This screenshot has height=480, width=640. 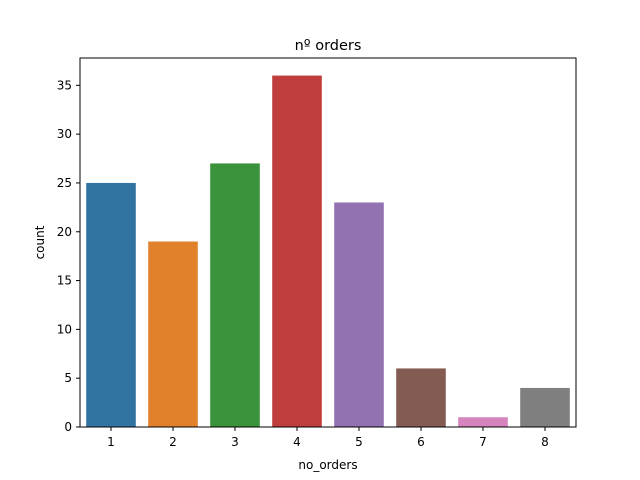 What do you see at coordinates (421, 442) in the screenshot?
I see `x-tick-label: 6` at bounding box center [421, 442].